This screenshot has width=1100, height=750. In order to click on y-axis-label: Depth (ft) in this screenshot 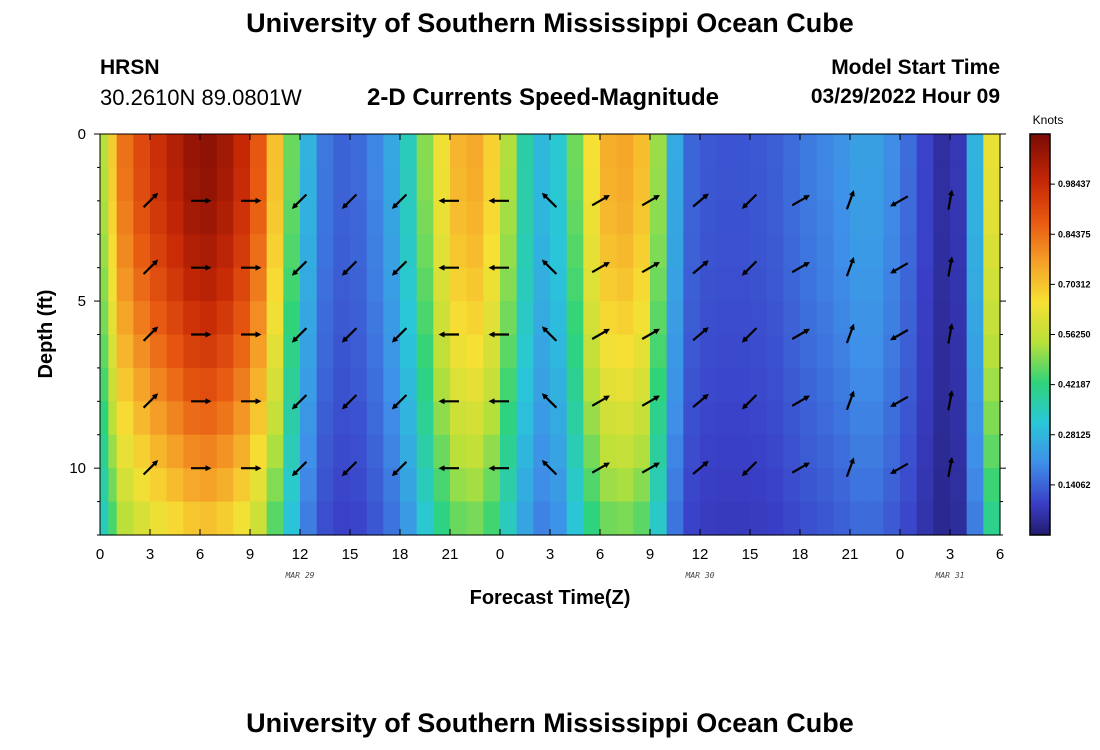, I will do `click(46, 334)`.